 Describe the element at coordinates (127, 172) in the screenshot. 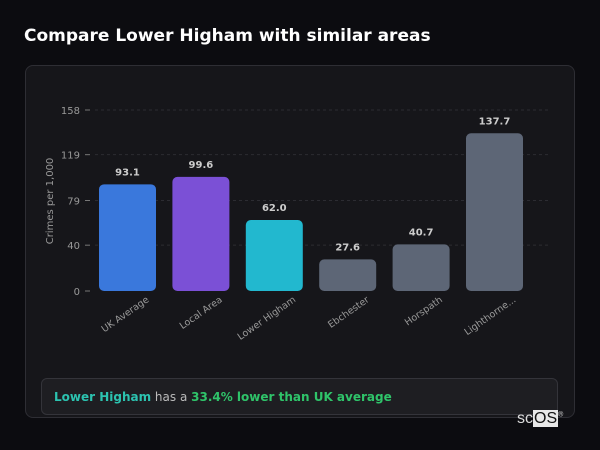

I see `bar-value-label: 93.1` at that location.